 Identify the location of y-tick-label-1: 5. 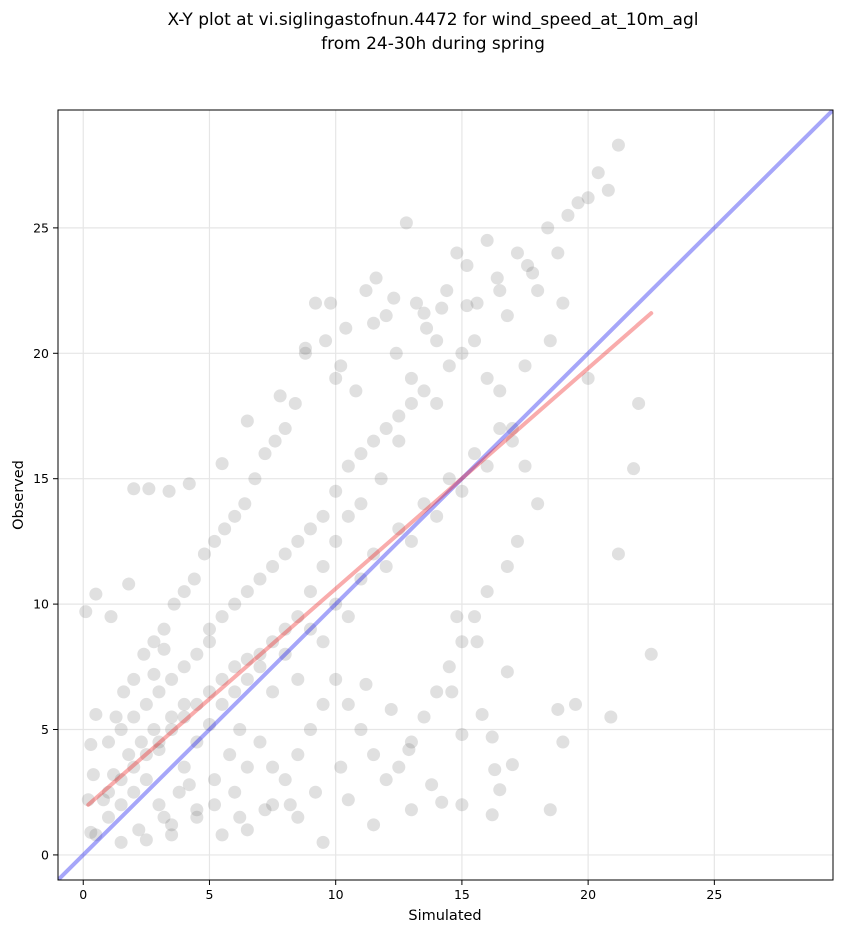
(45, 729).